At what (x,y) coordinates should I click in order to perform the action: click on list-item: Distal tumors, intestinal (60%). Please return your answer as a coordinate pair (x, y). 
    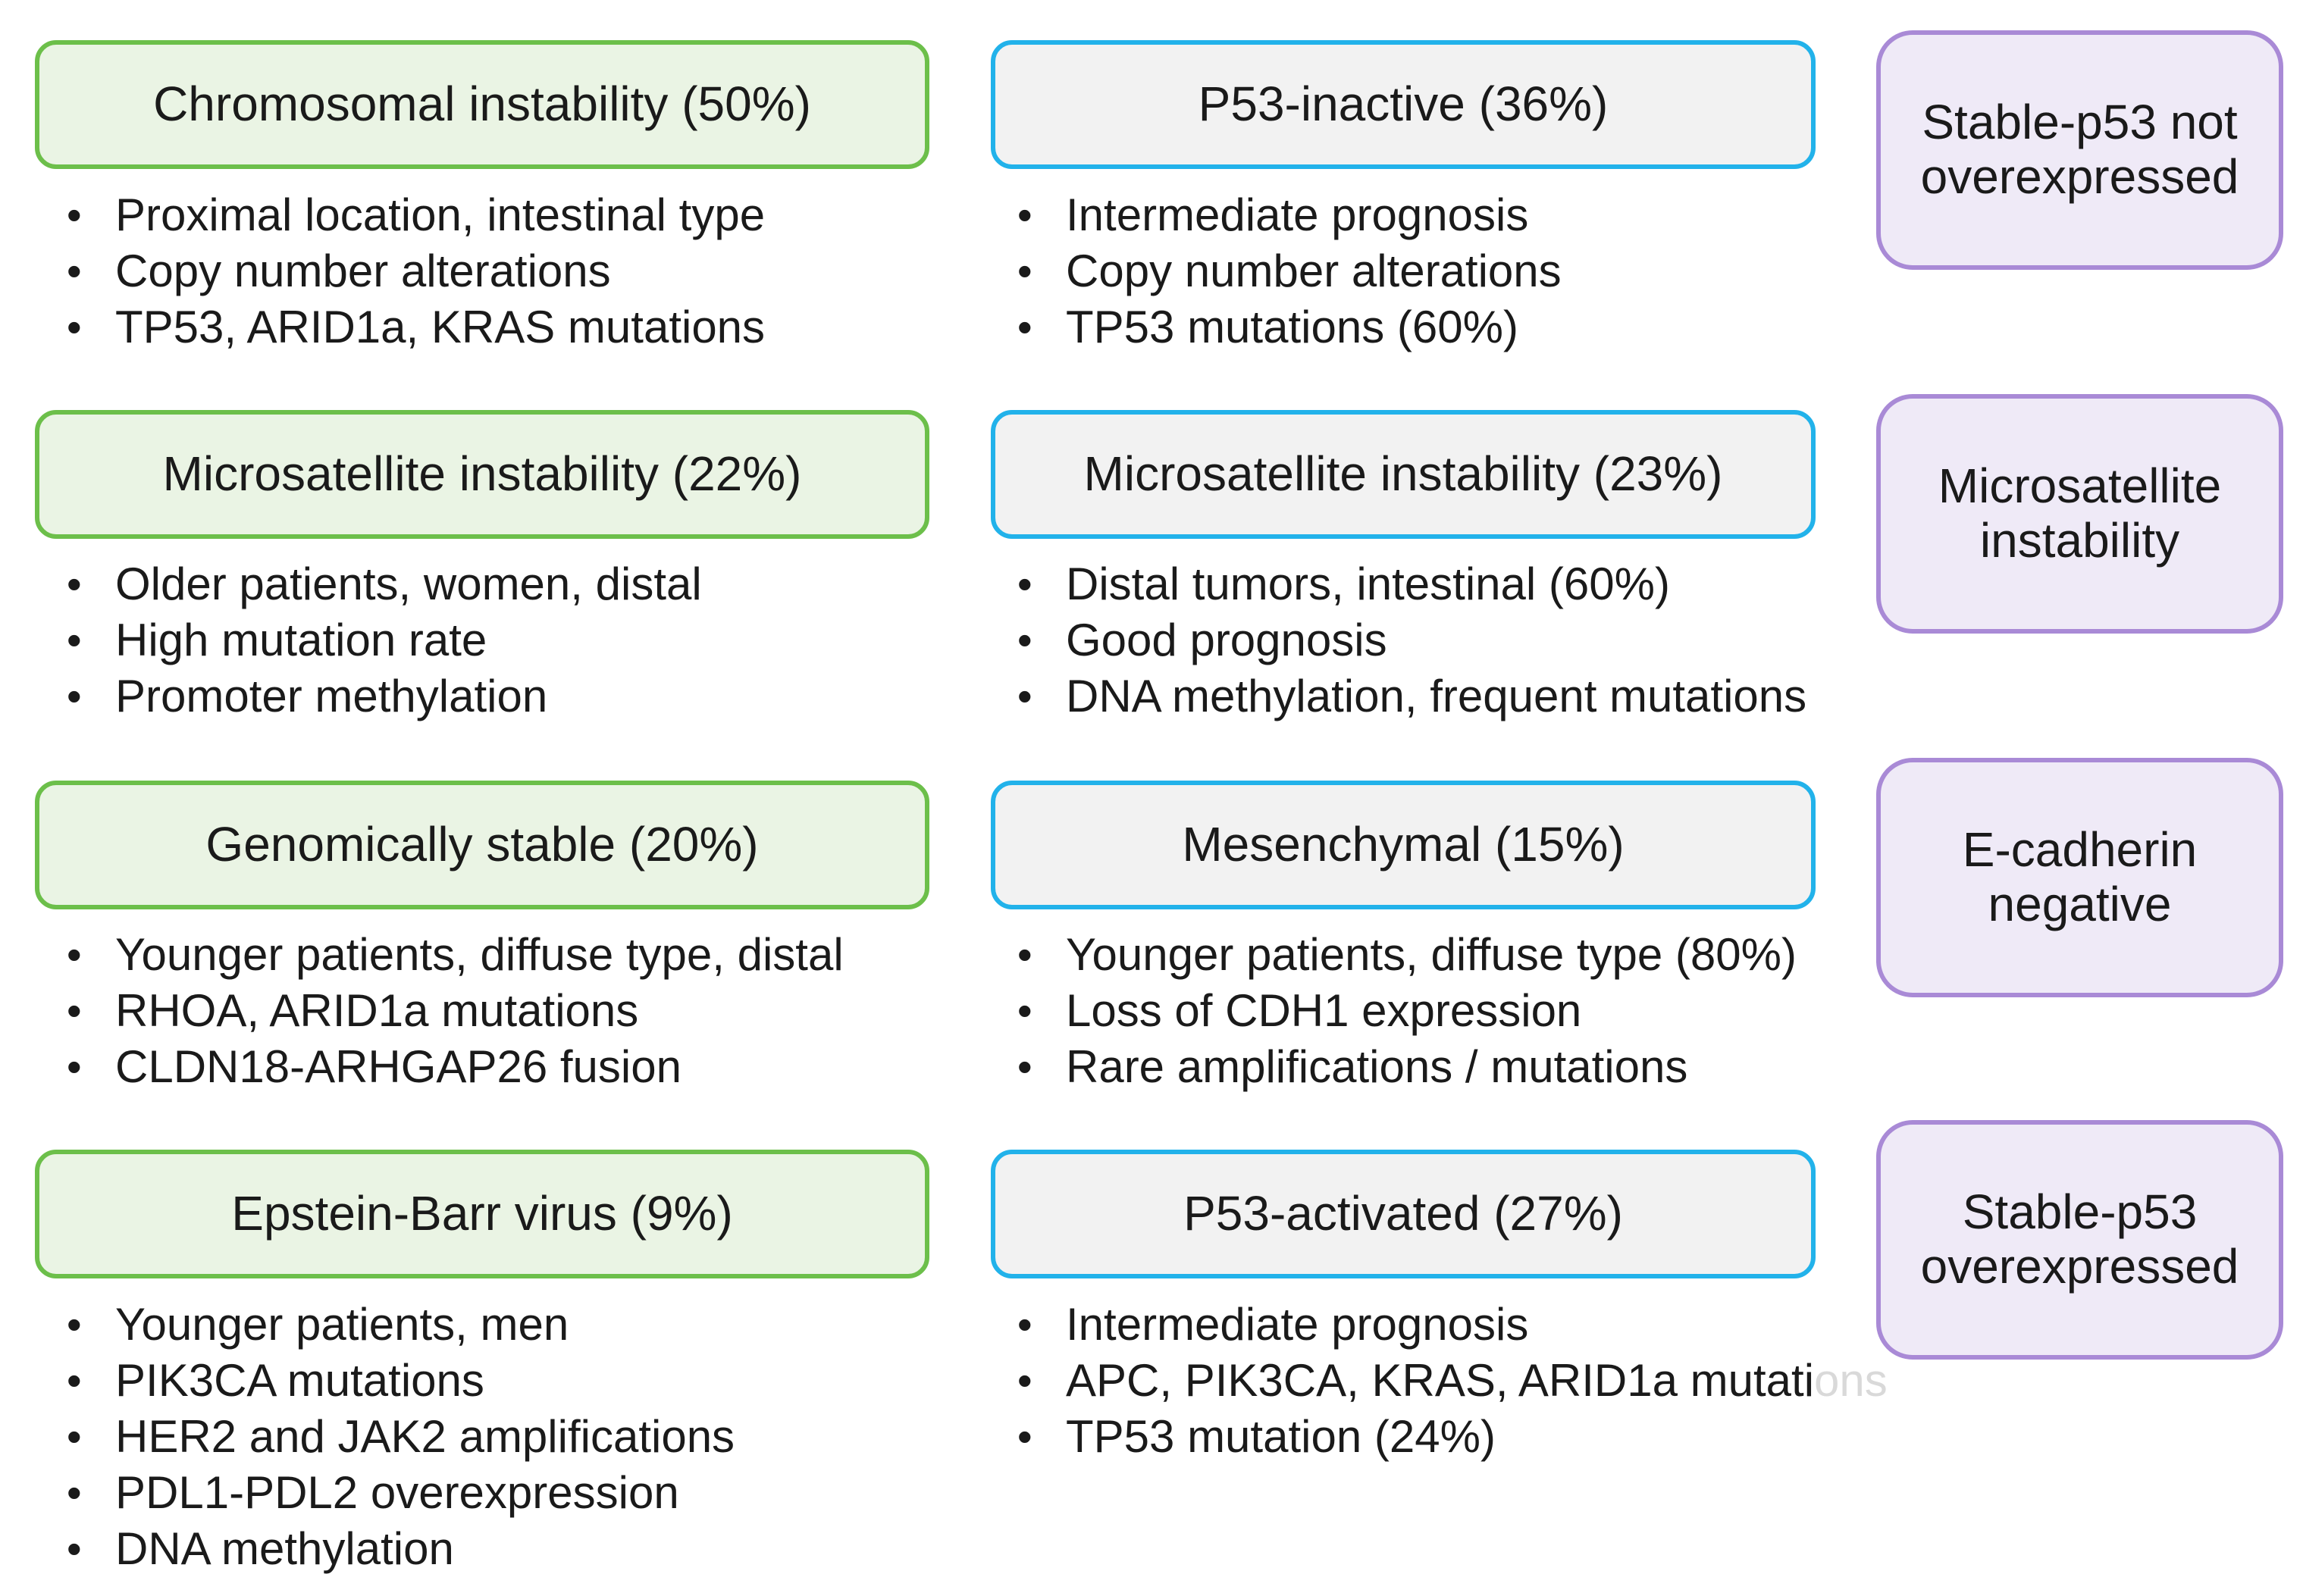
    Looking at the image, I should click on (1395, 584).